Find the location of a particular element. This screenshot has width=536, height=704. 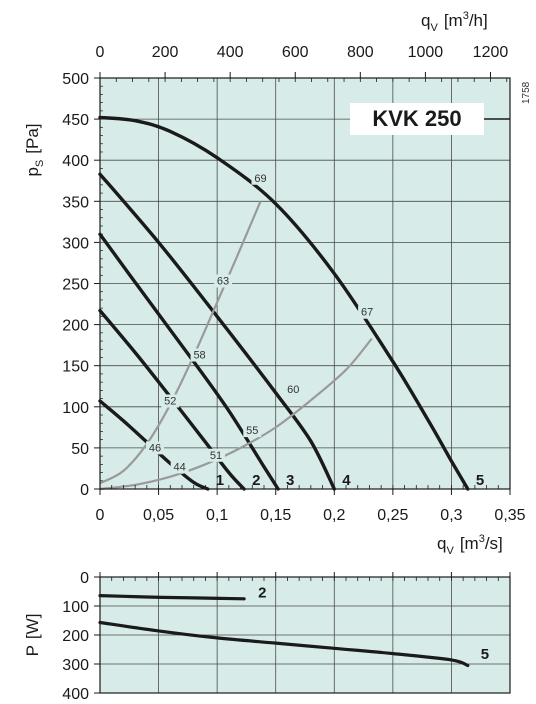

model-label-box is located at coordinates (417, 119).